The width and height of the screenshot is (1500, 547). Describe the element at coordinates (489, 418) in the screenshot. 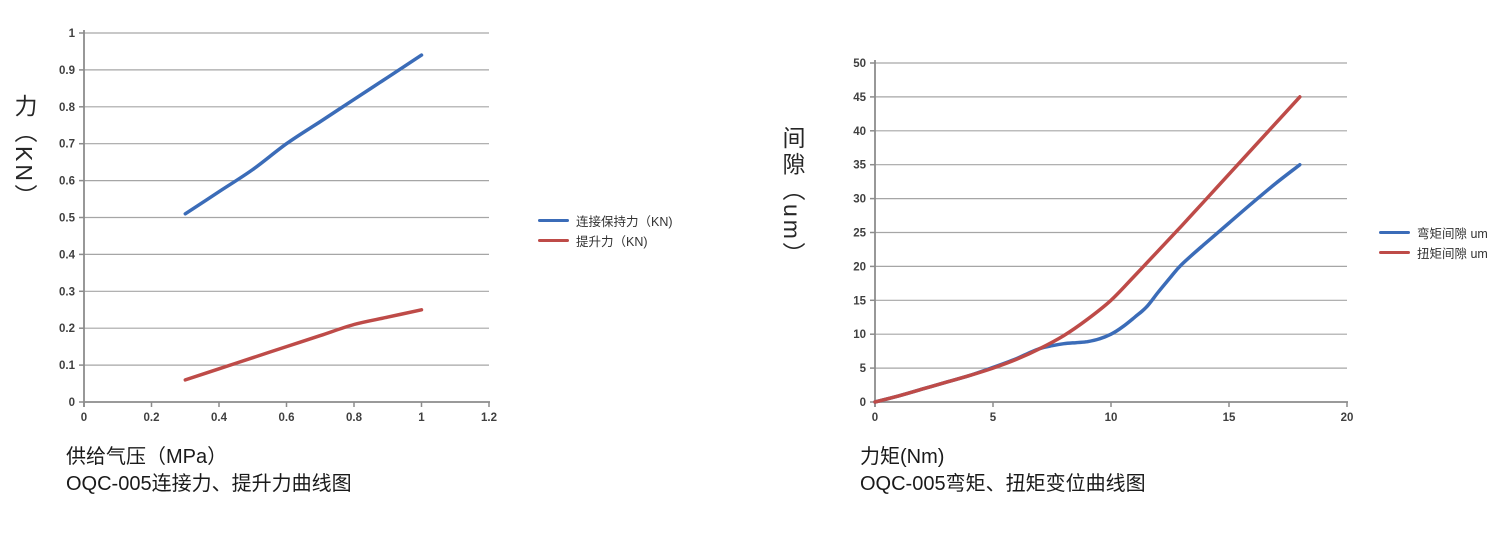

I see `x-tick-label: 1.2` at that location.